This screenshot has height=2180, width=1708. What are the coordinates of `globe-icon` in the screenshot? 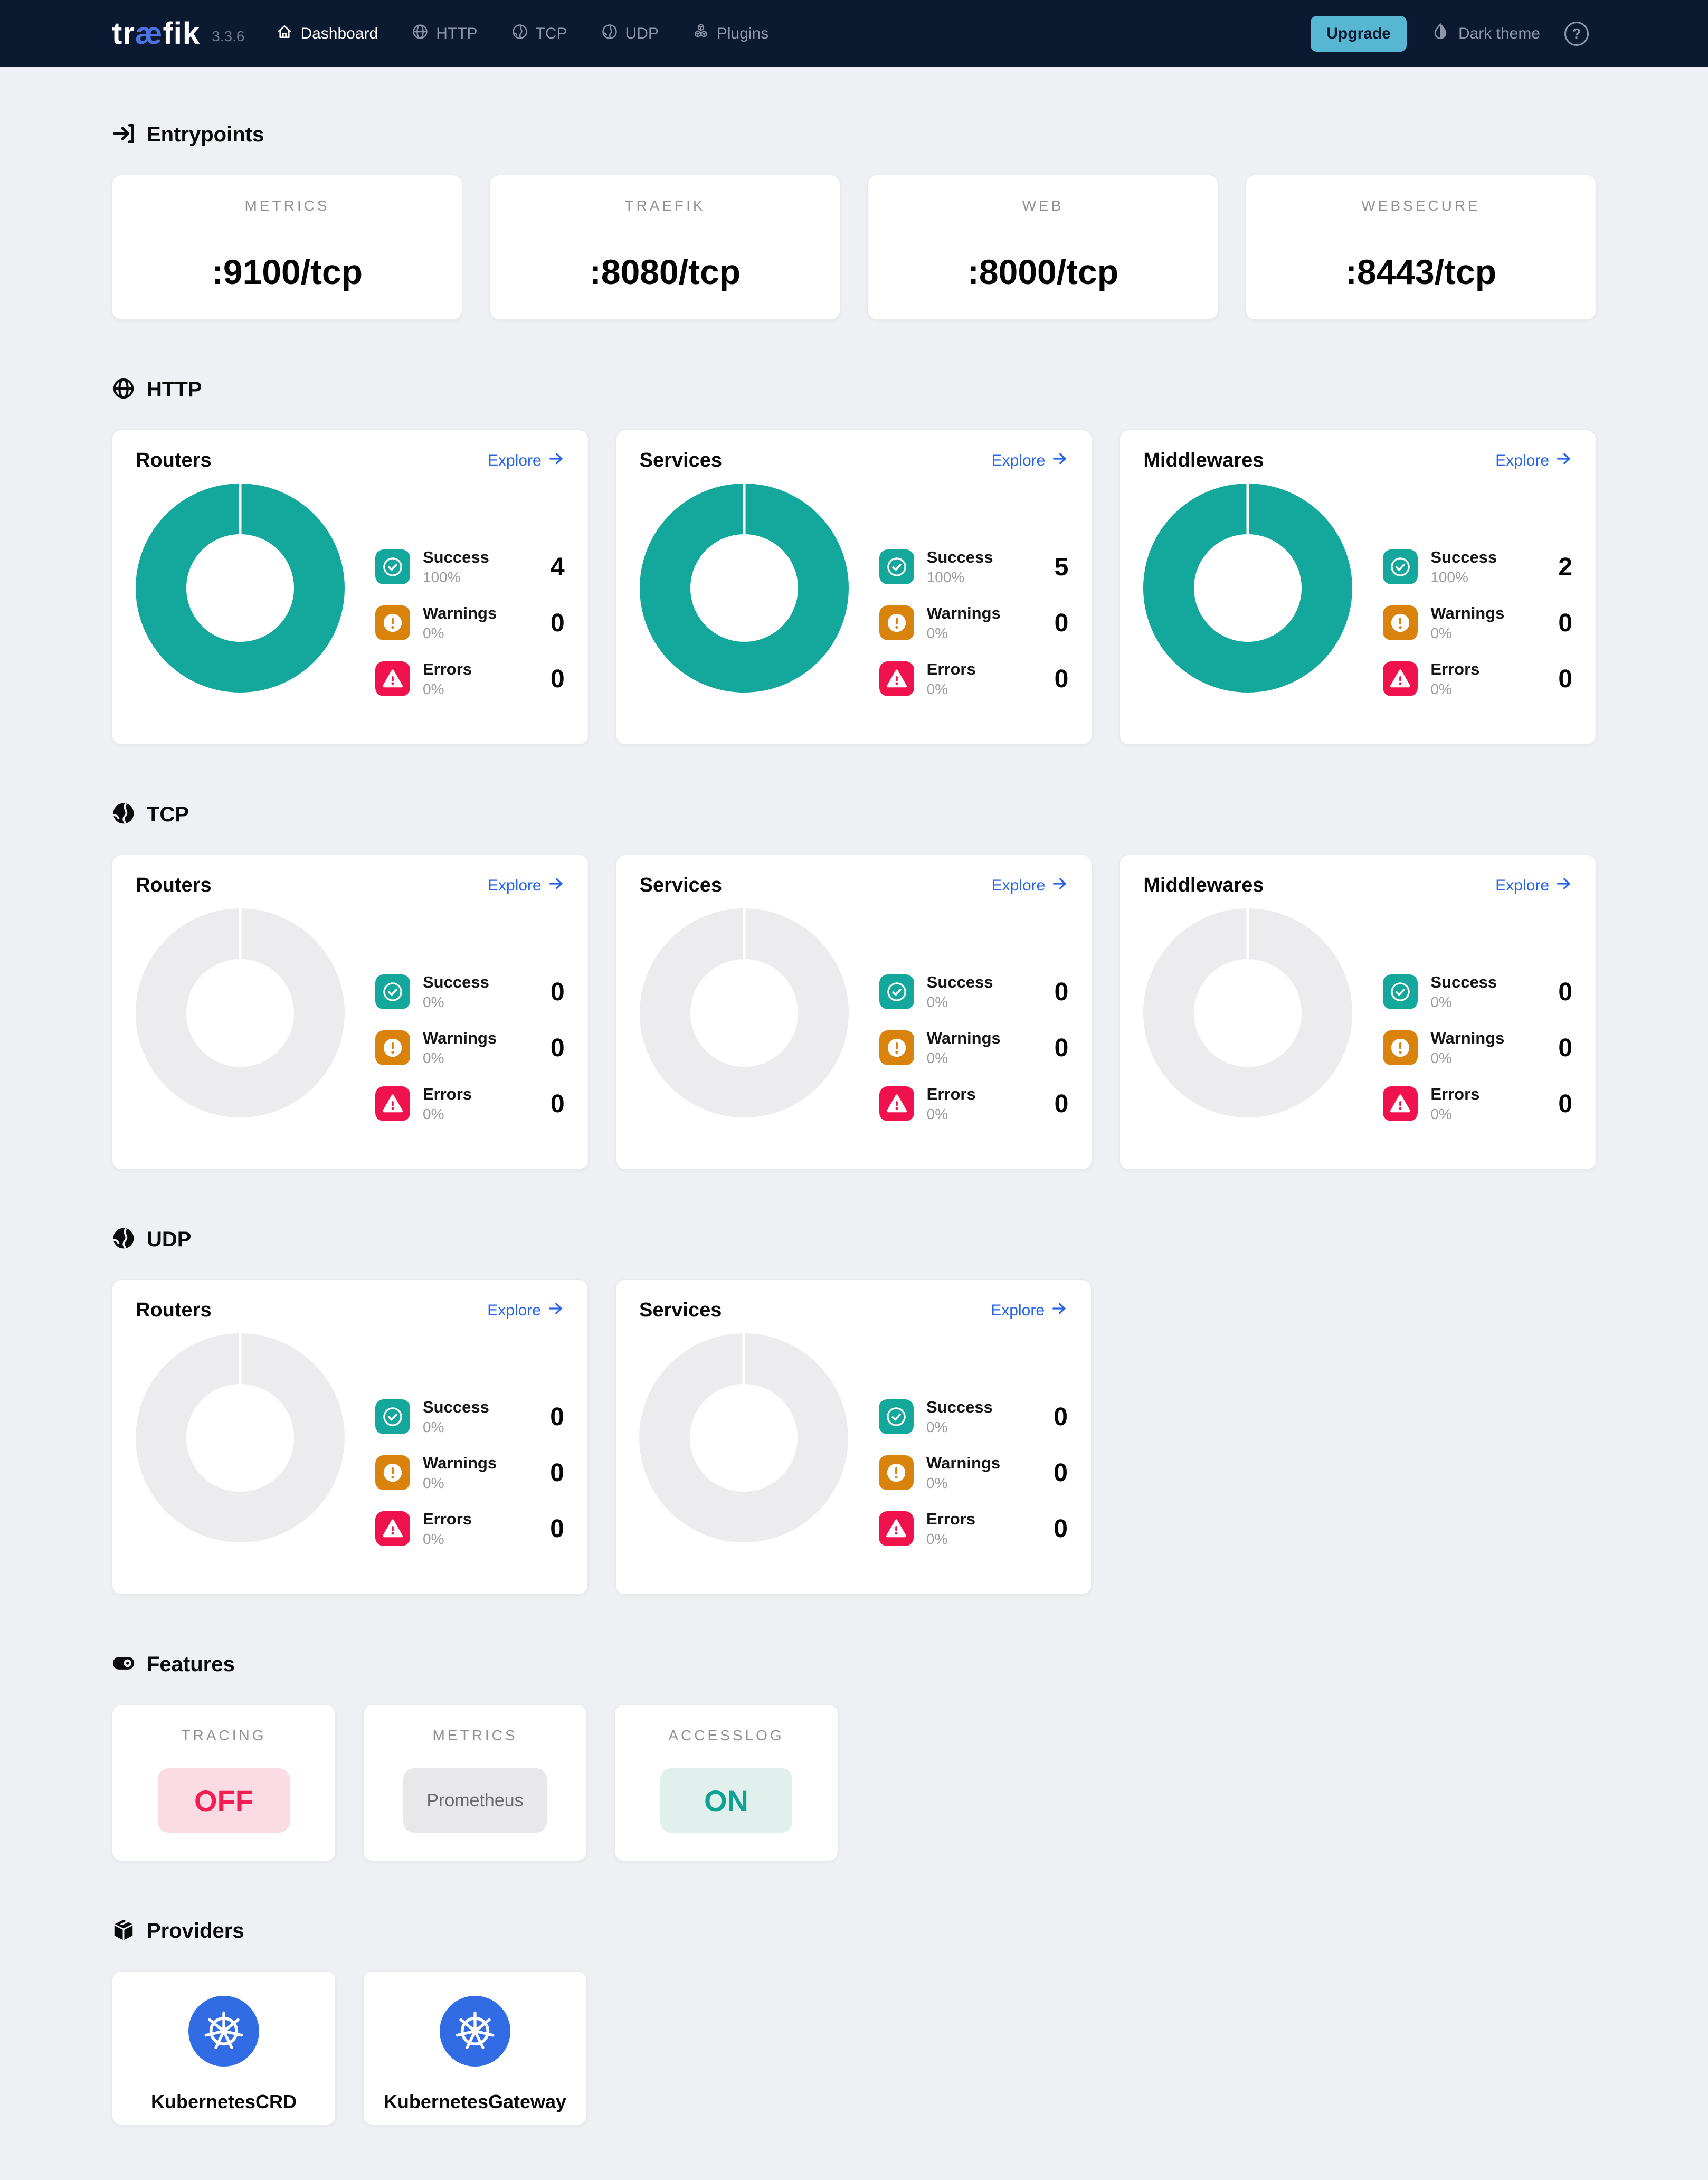 It's located at (123, 390).